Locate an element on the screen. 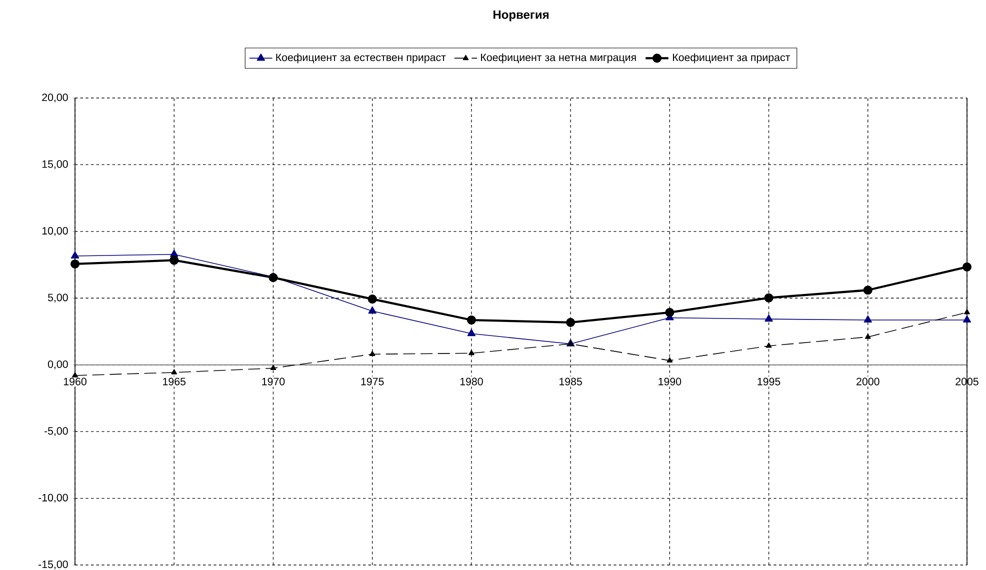  legend-label: Коефициент за естествен прираст is located at coordinates (361, 58).